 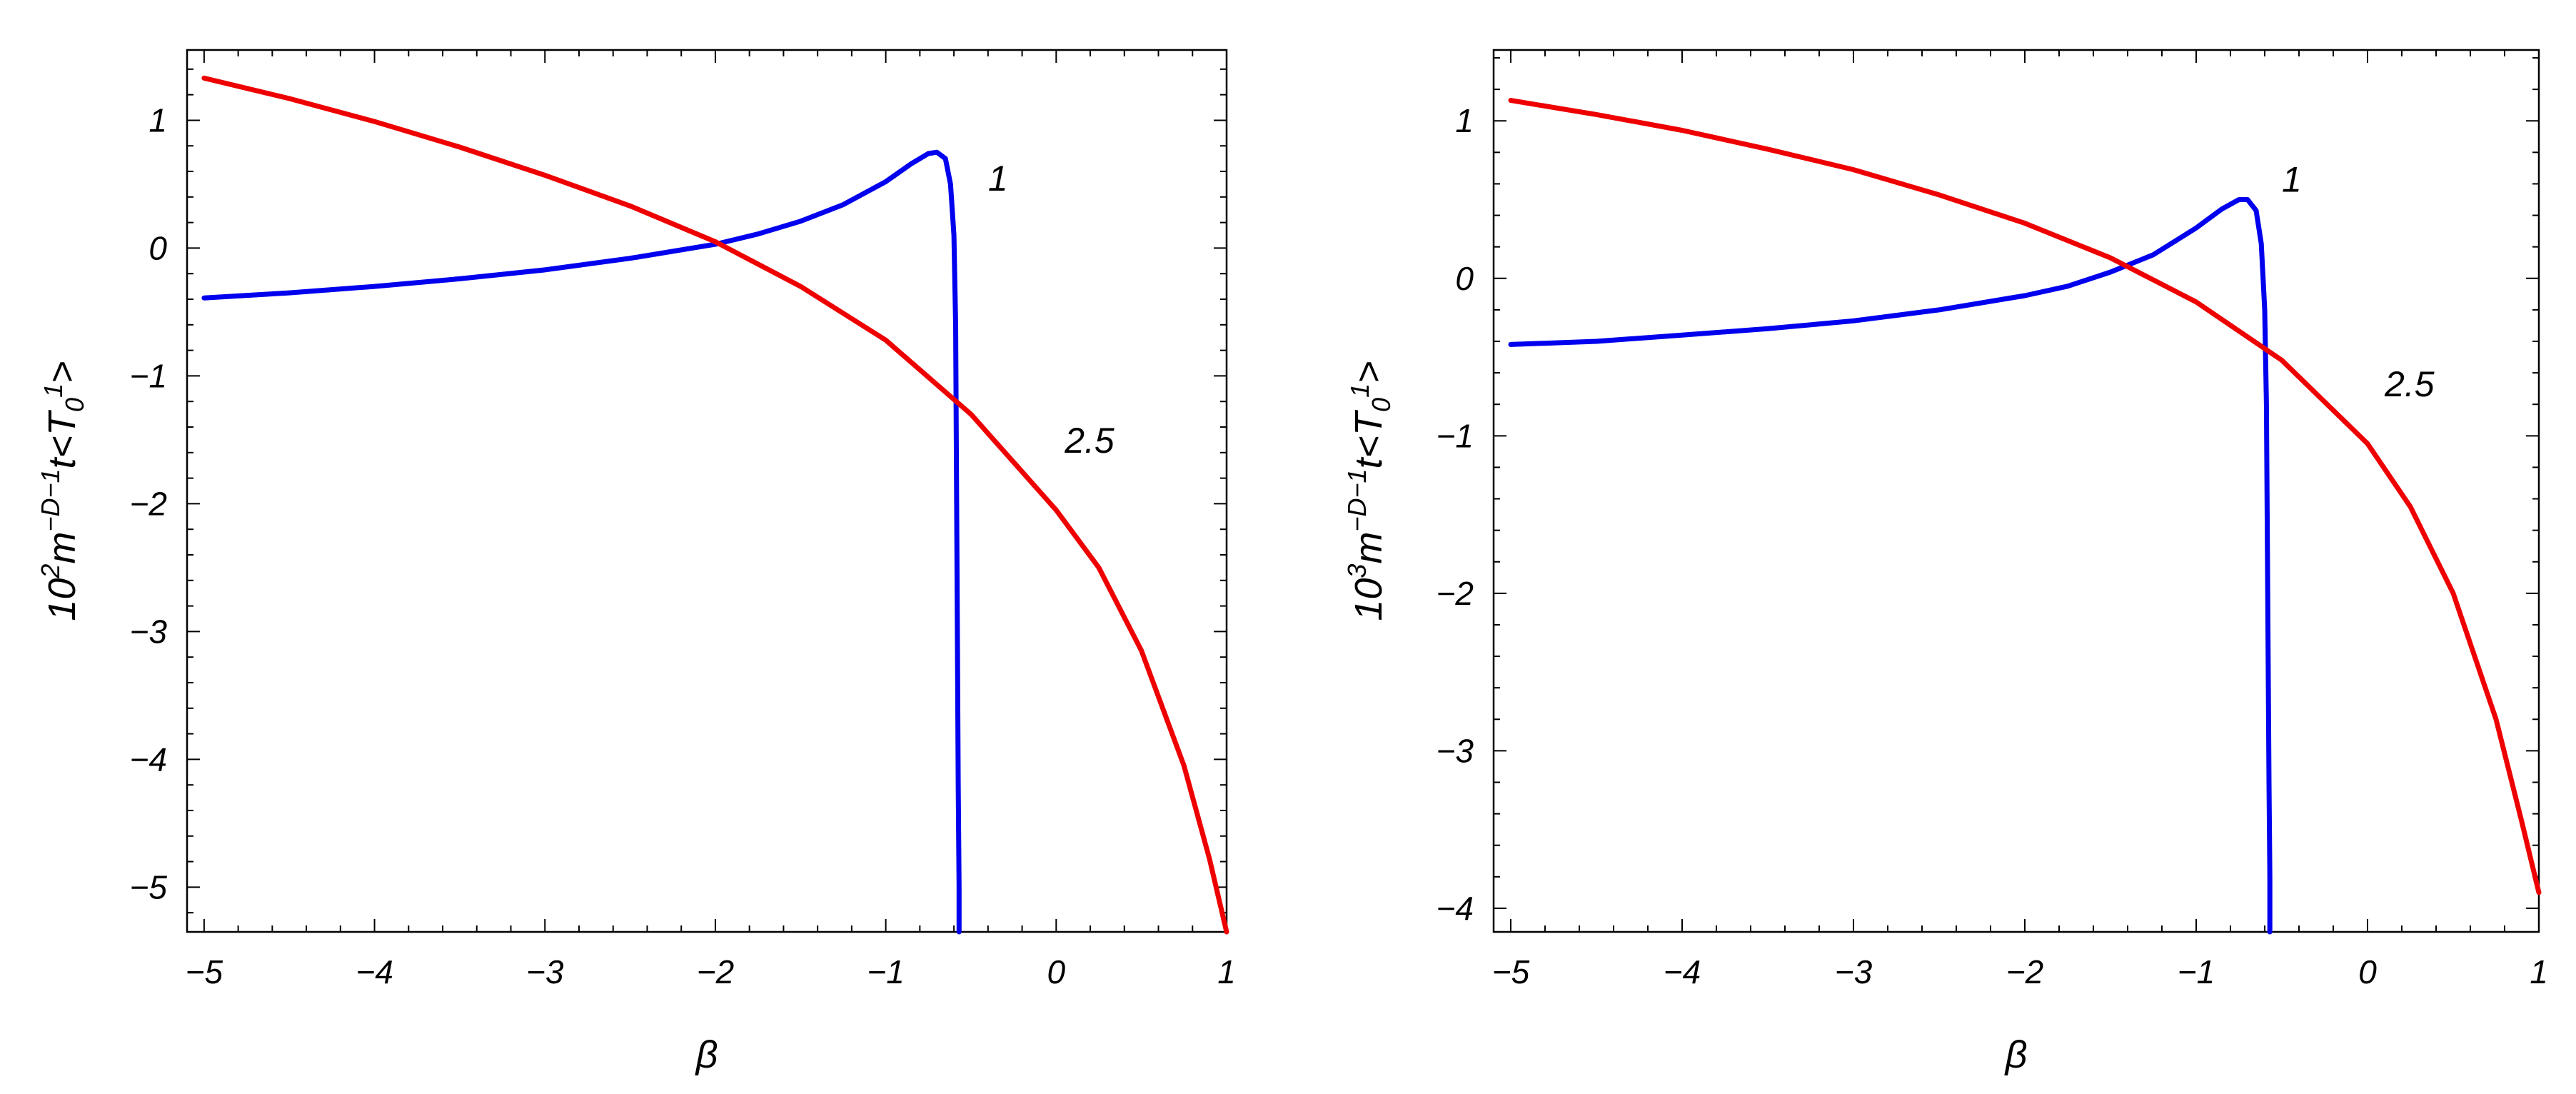 I want to click on y-axis-label: 102m−D−1t<T01>, so click(x=62, y=491).